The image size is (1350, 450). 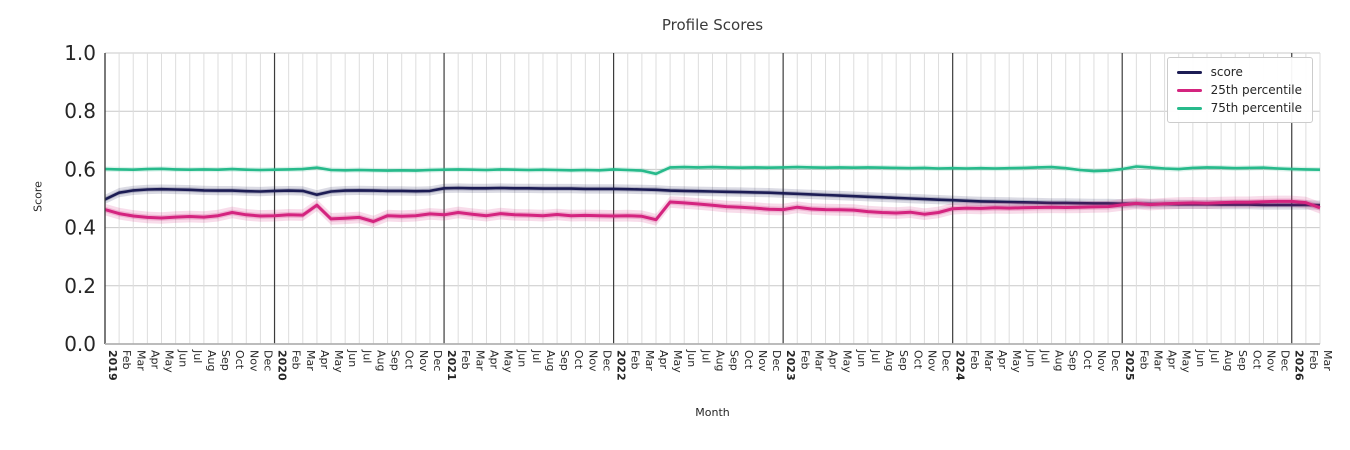 I want to click on svg-text: 2021, so click(x=451, y=365).